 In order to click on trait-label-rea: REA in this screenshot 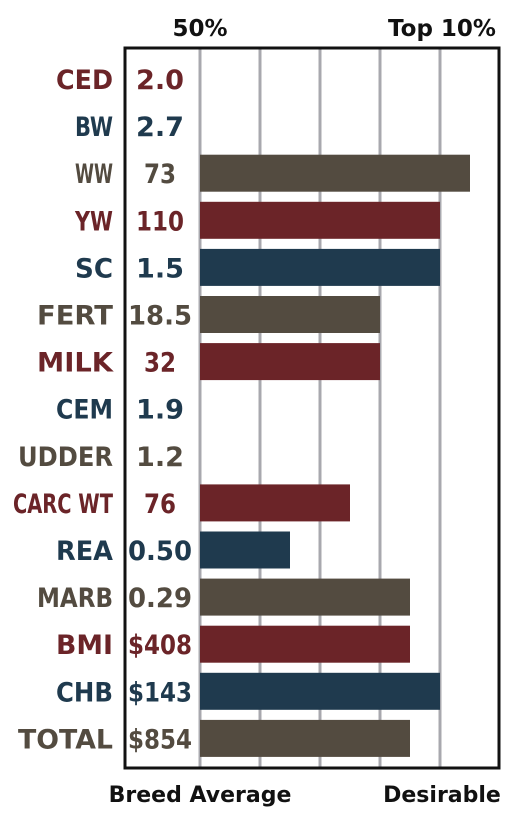, I will do `click(84, 551)`.